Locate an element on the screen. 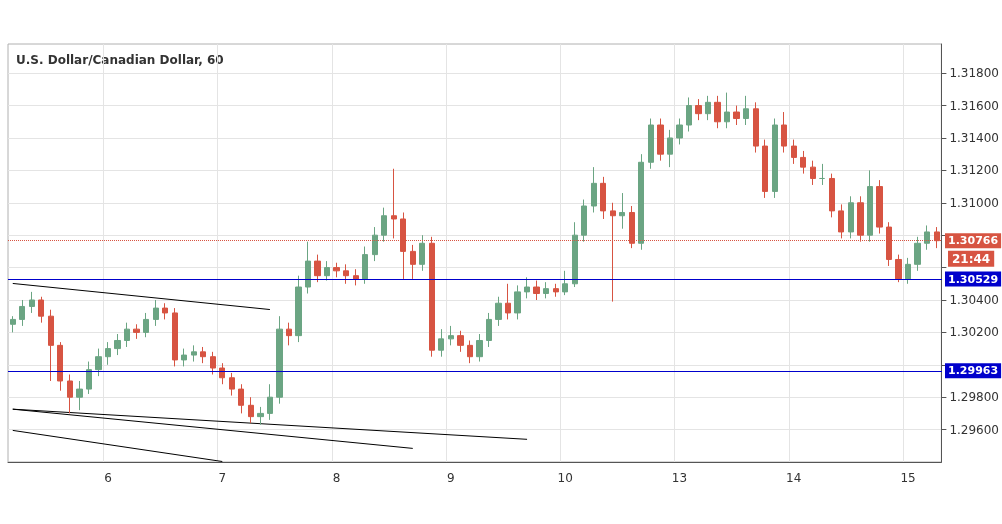  y-tick-label: 1.29600 is located at coordinates (974, 429).